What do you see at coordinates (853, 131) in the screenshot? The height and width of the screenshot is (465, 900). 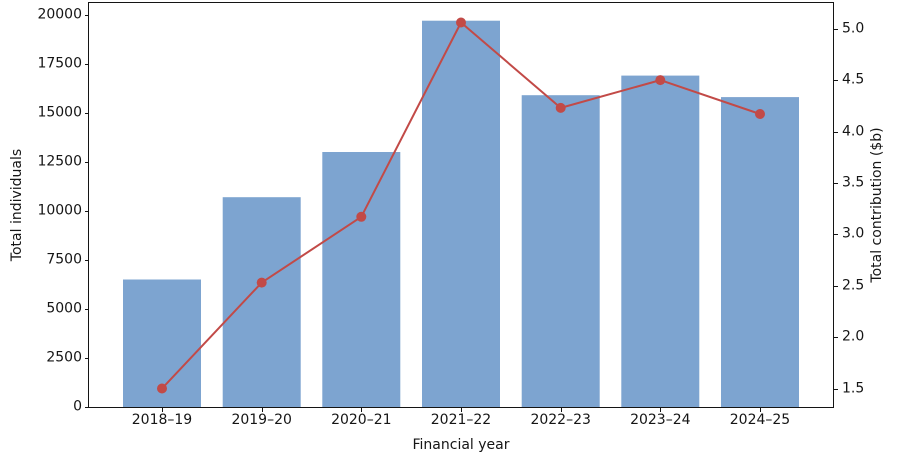 I see `right-y-tick-label: 4.0` at bounding box center [853, 131].